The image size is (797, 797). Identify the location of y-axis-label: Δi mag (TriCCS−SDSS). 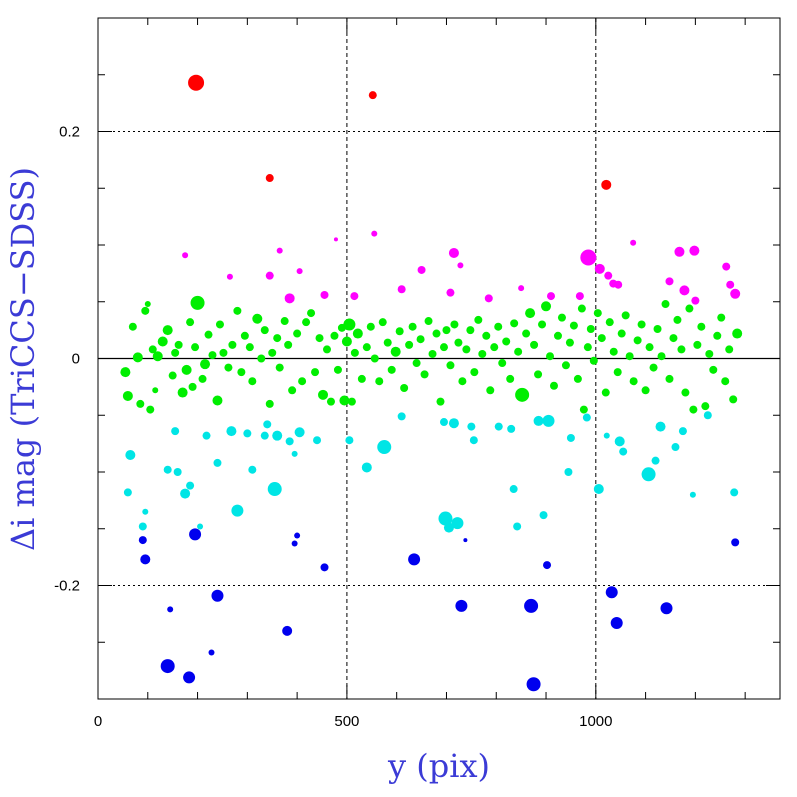
(23, 359).